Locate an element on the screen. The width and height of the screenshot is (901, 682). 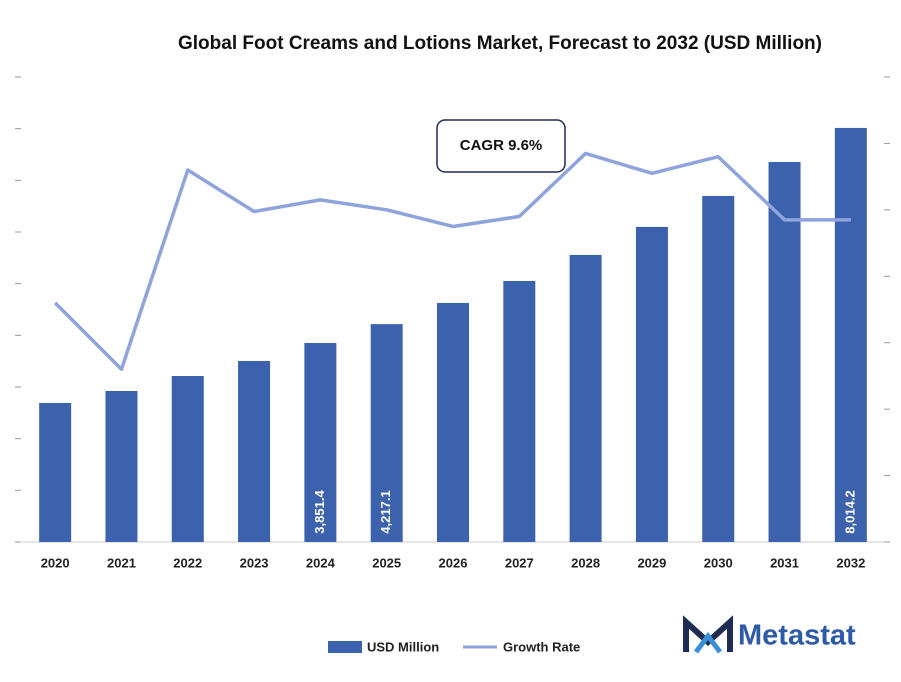
x-tick-label: 2020 is located at coordinates (55, 562).